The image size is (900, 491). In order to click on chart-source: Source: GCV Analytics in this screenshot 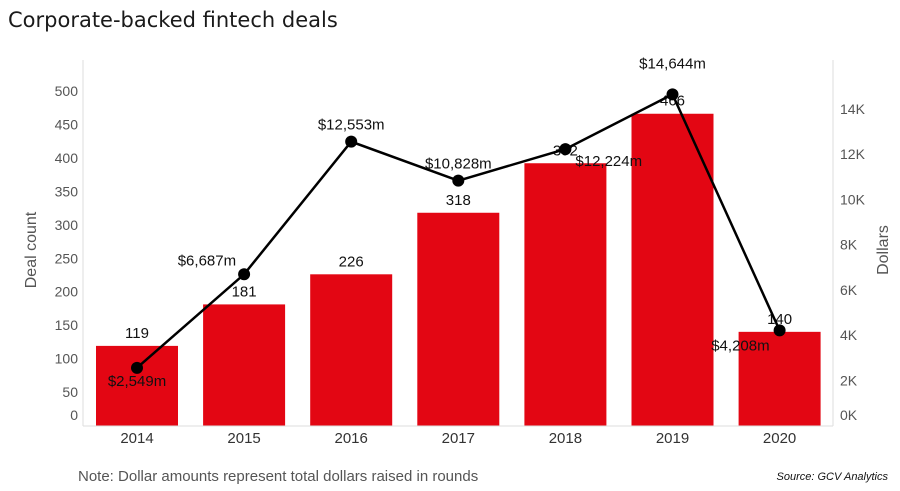, I will do `click(833, 477)`.